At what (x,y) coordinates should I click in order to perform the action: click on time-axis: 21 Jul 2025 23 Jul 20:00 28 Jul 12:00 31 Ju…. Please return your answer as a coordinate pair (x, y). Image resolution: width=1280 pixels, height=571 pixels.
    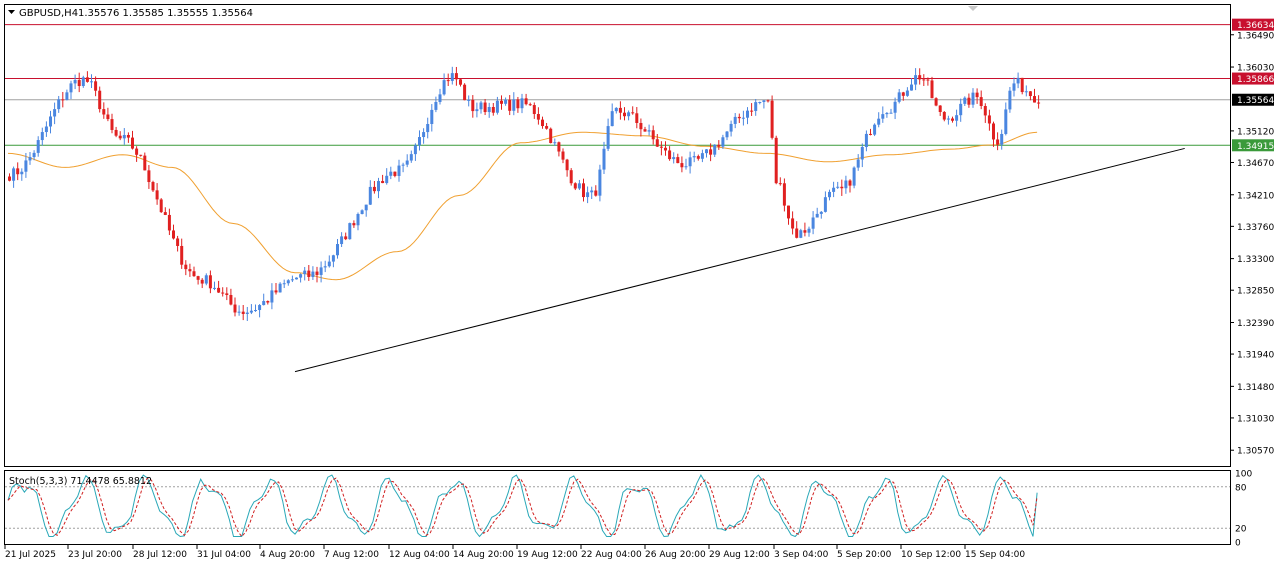
    Looking at the image, I should click on (514, 552).